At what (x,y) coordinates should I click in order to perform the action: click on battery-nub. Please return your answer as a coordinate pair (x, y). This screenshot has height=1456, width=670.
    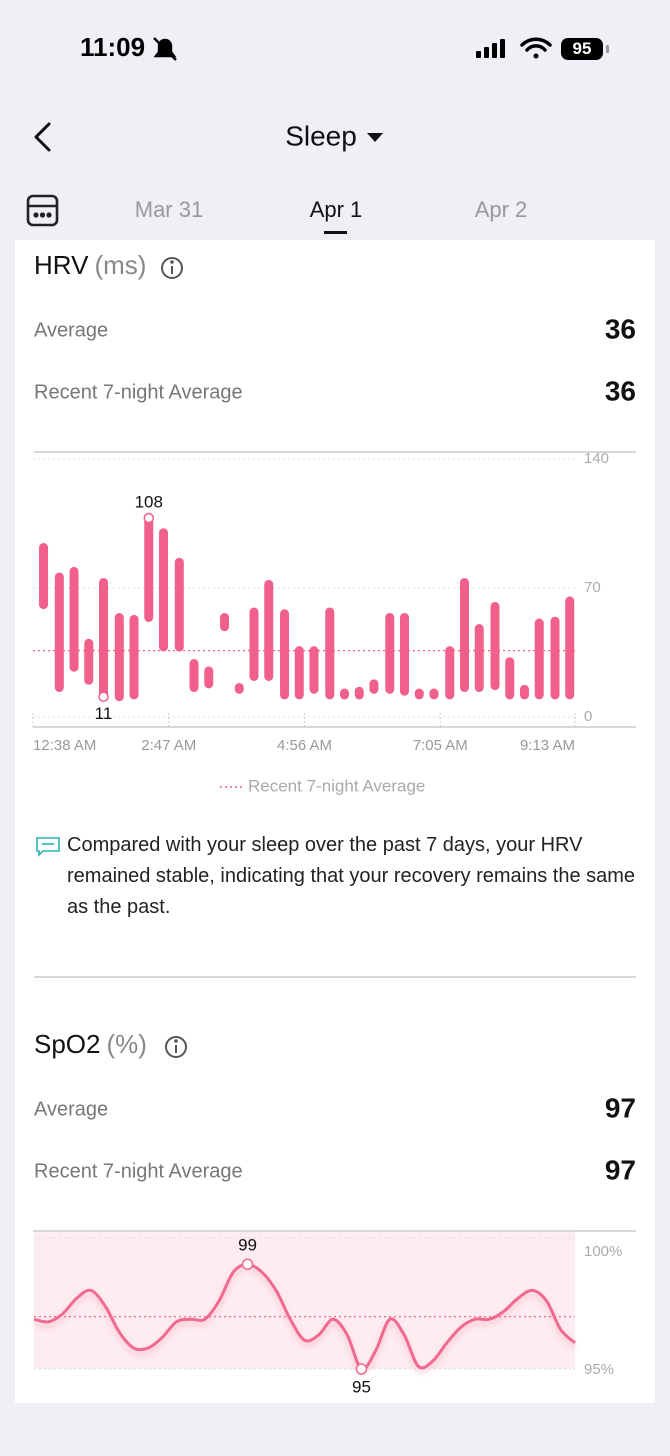
    Looking at the image, I should click on (607, 49).